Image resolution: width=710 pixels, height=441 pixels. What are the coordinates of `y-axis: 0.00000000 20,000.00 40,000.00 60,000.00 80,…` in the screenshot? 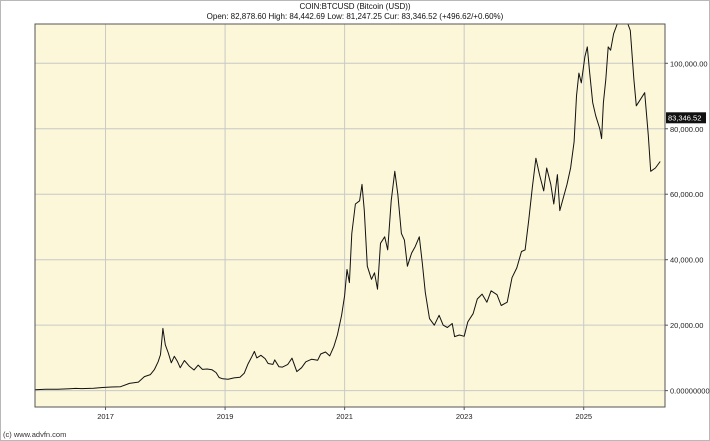 It's located at (687, 227).